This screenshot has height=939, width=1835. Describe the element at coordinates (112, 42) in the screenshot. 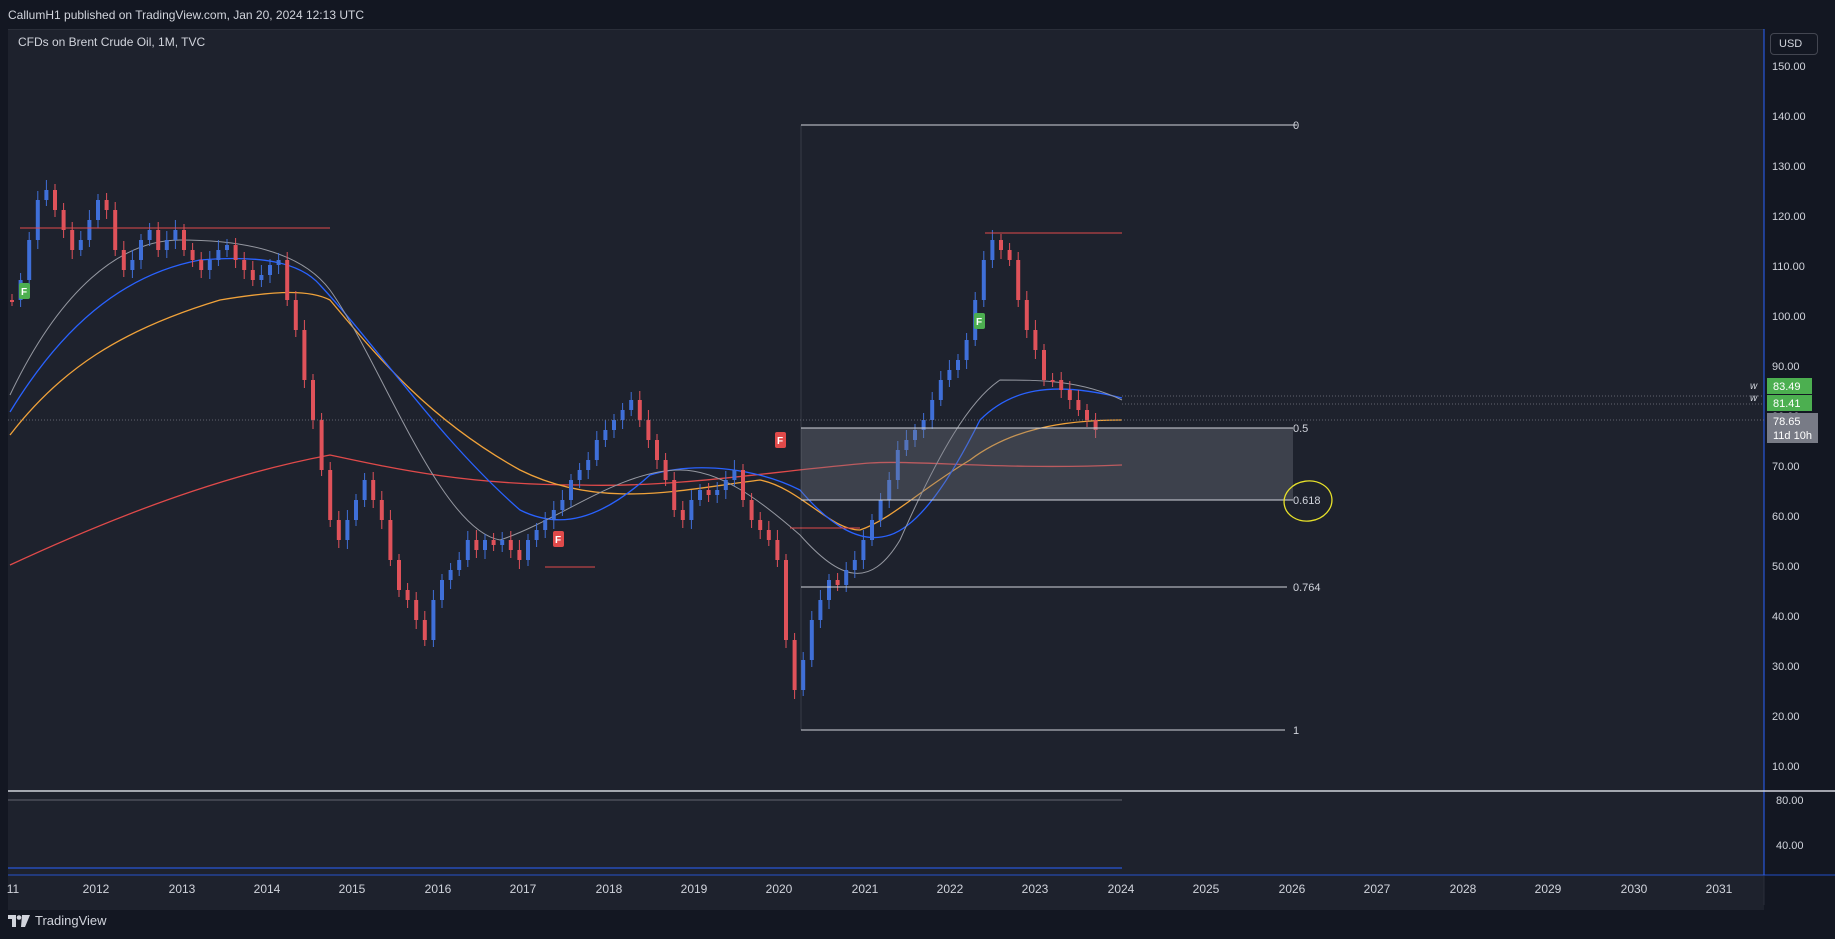

I see `symbol-title: CFDs on Brent Crude Oil, 1M, TVC` at that location.